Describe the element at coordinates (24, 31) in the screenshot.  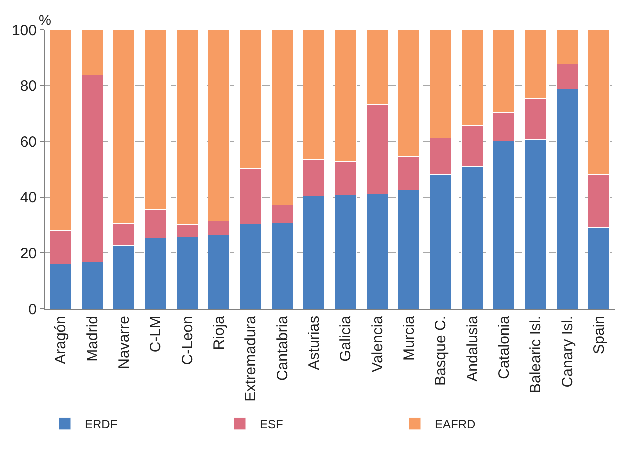
I see `y-tick-label: 100` at that location.